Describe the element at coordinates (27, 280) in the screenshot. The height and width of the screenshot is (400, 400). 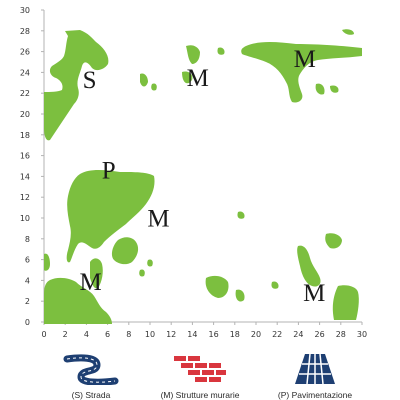
I see `y-tick-label: 4` at that location.